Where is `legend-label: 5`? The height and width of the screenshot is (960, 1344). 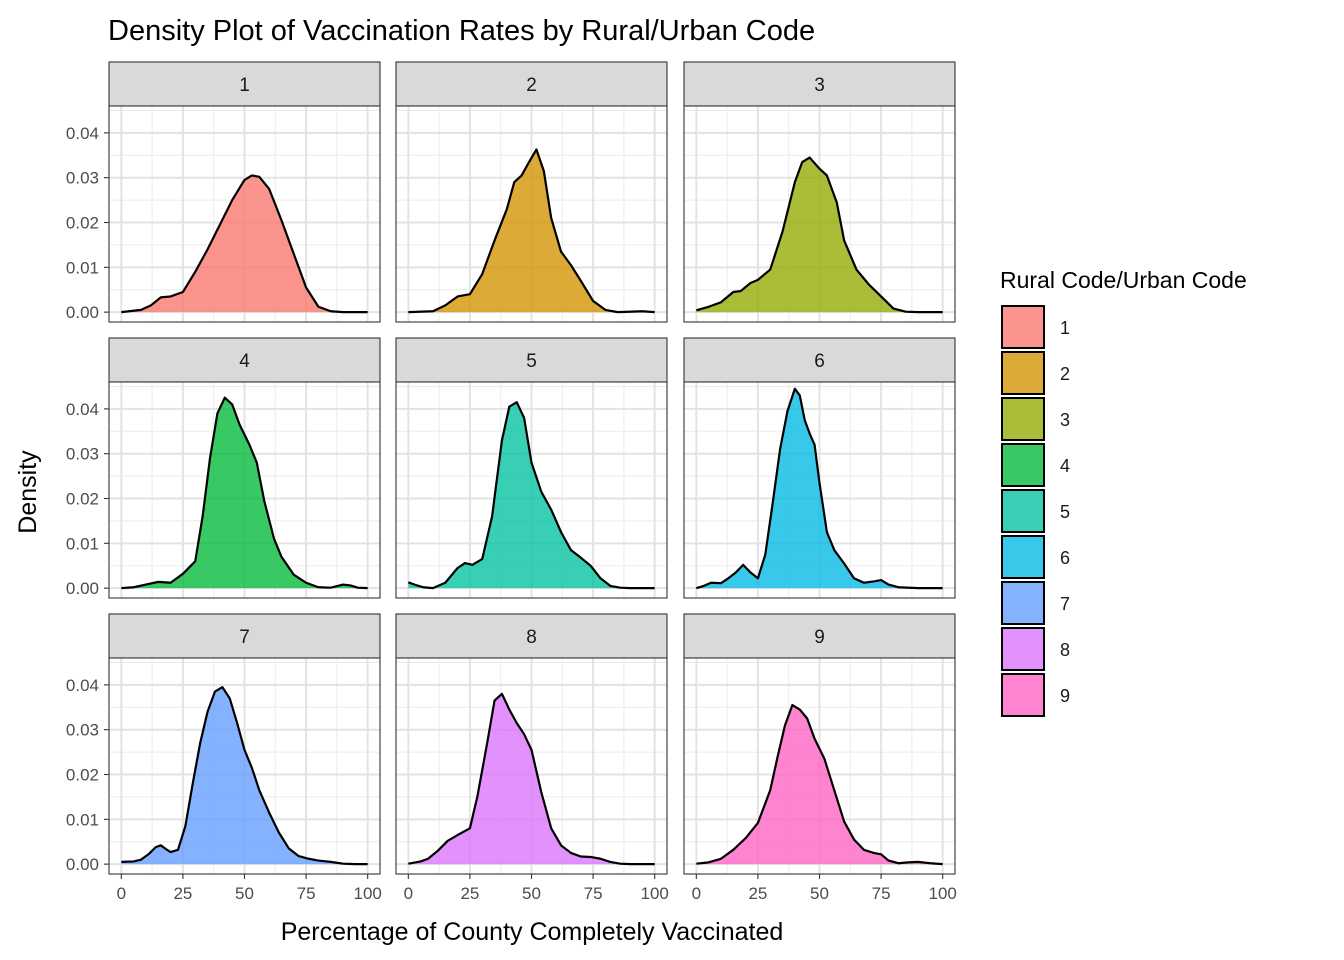 legend-label: 5 is located at coordinates (1065, 512).